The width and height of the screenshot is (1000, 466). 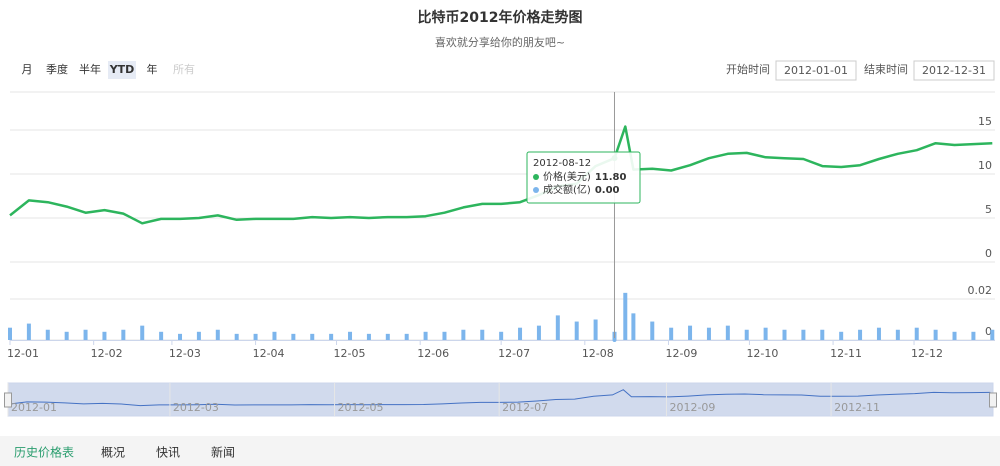 I want to click on tab-bar, so click(x=500, y=451).